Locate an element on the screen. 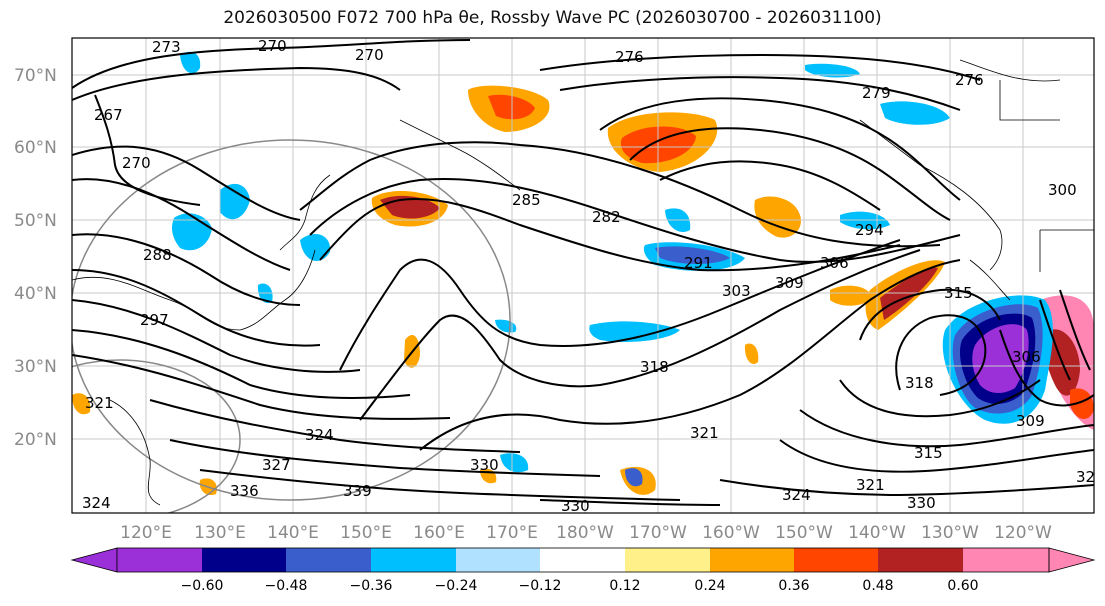  colorbar-tick: −0.48 is located at coordinates (286, 586).